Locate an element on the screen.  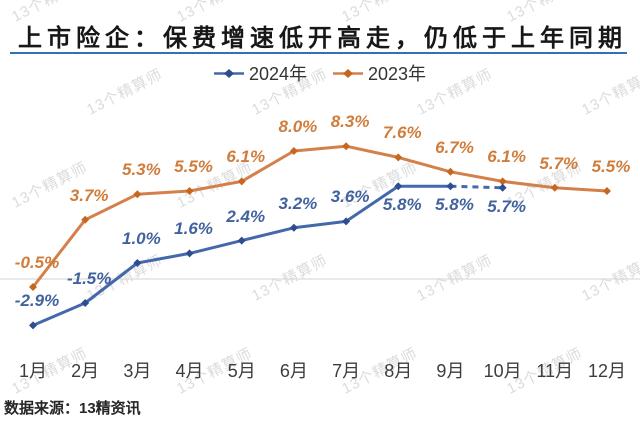
legend-marker-2023-icon is located at coordinates (348, 73).